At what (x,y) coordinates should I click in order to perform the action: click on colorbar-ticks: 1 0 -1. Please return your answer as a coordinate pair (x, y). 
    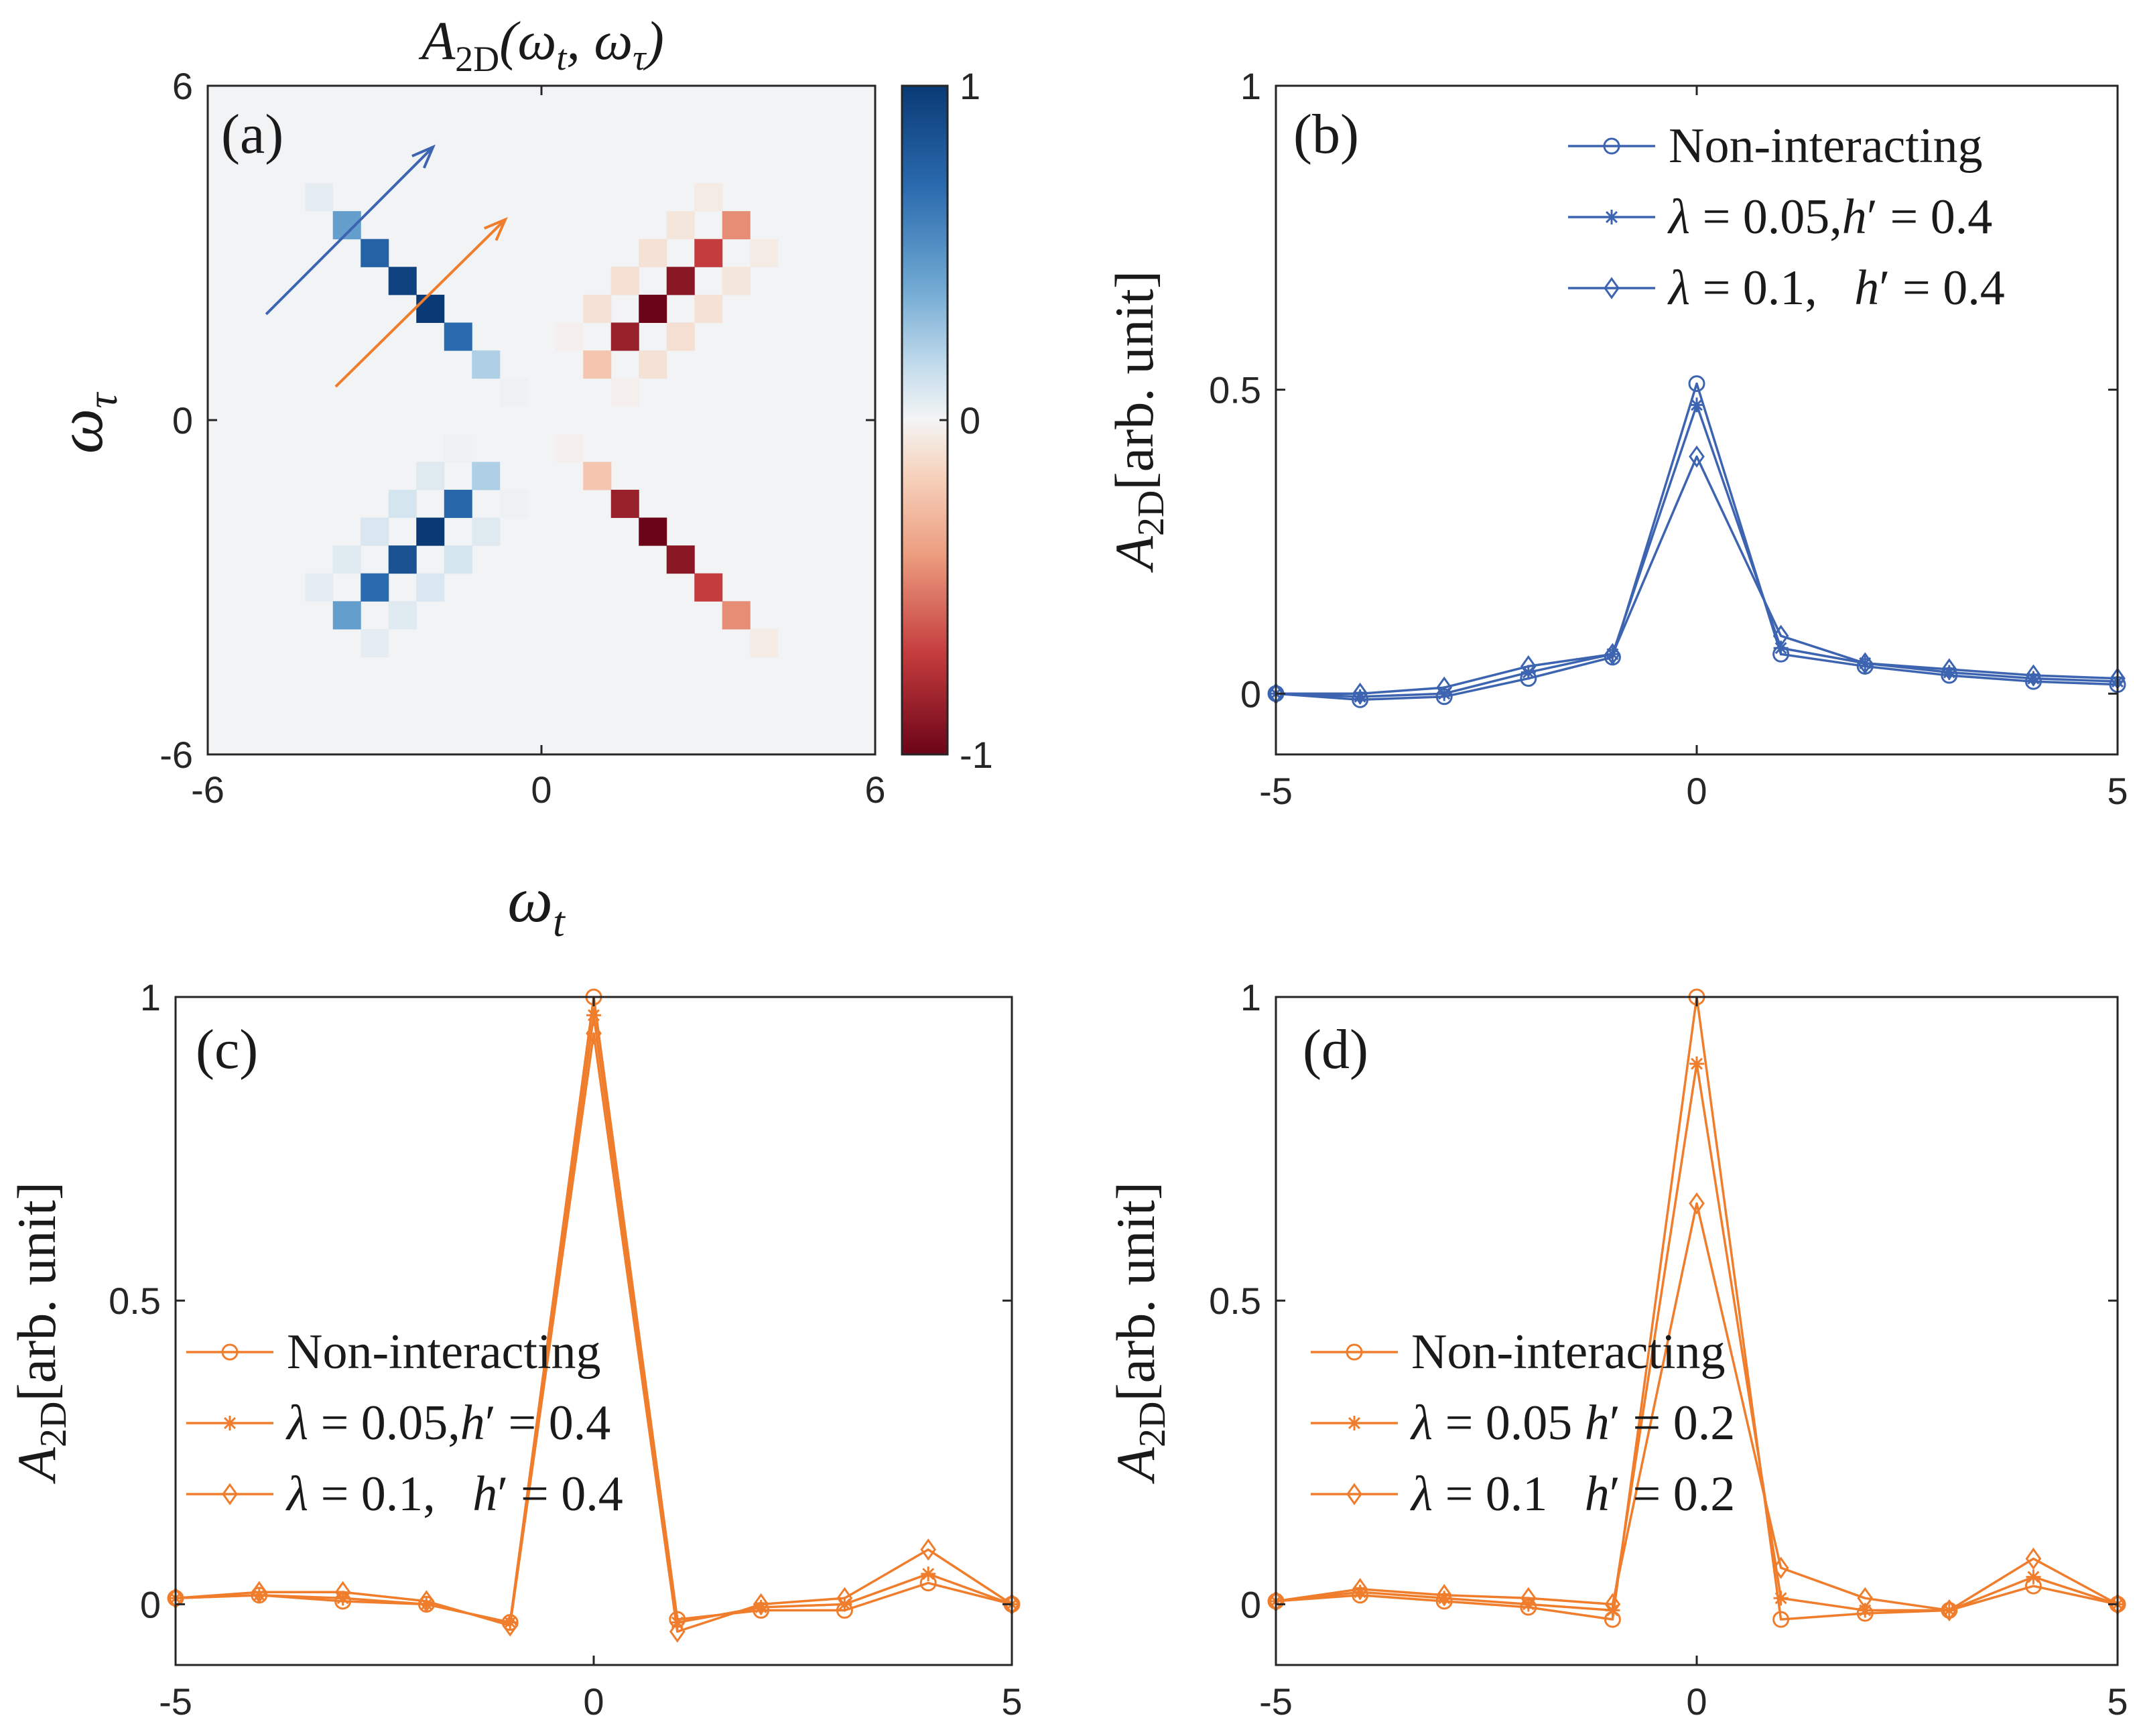
    Looking at the image, I should click on (967, 420).